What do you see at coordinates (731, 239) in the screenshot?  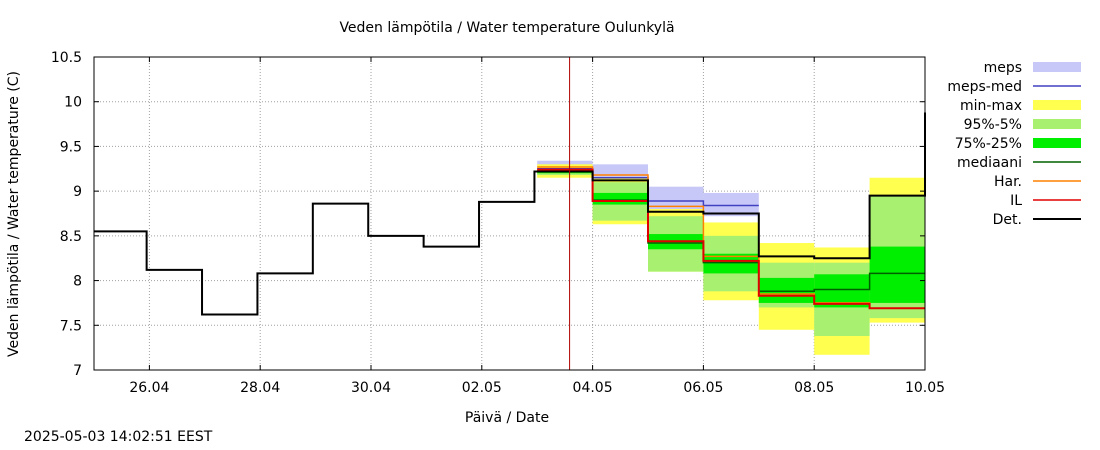 I see `il-line` at bounding box center [731, 239].